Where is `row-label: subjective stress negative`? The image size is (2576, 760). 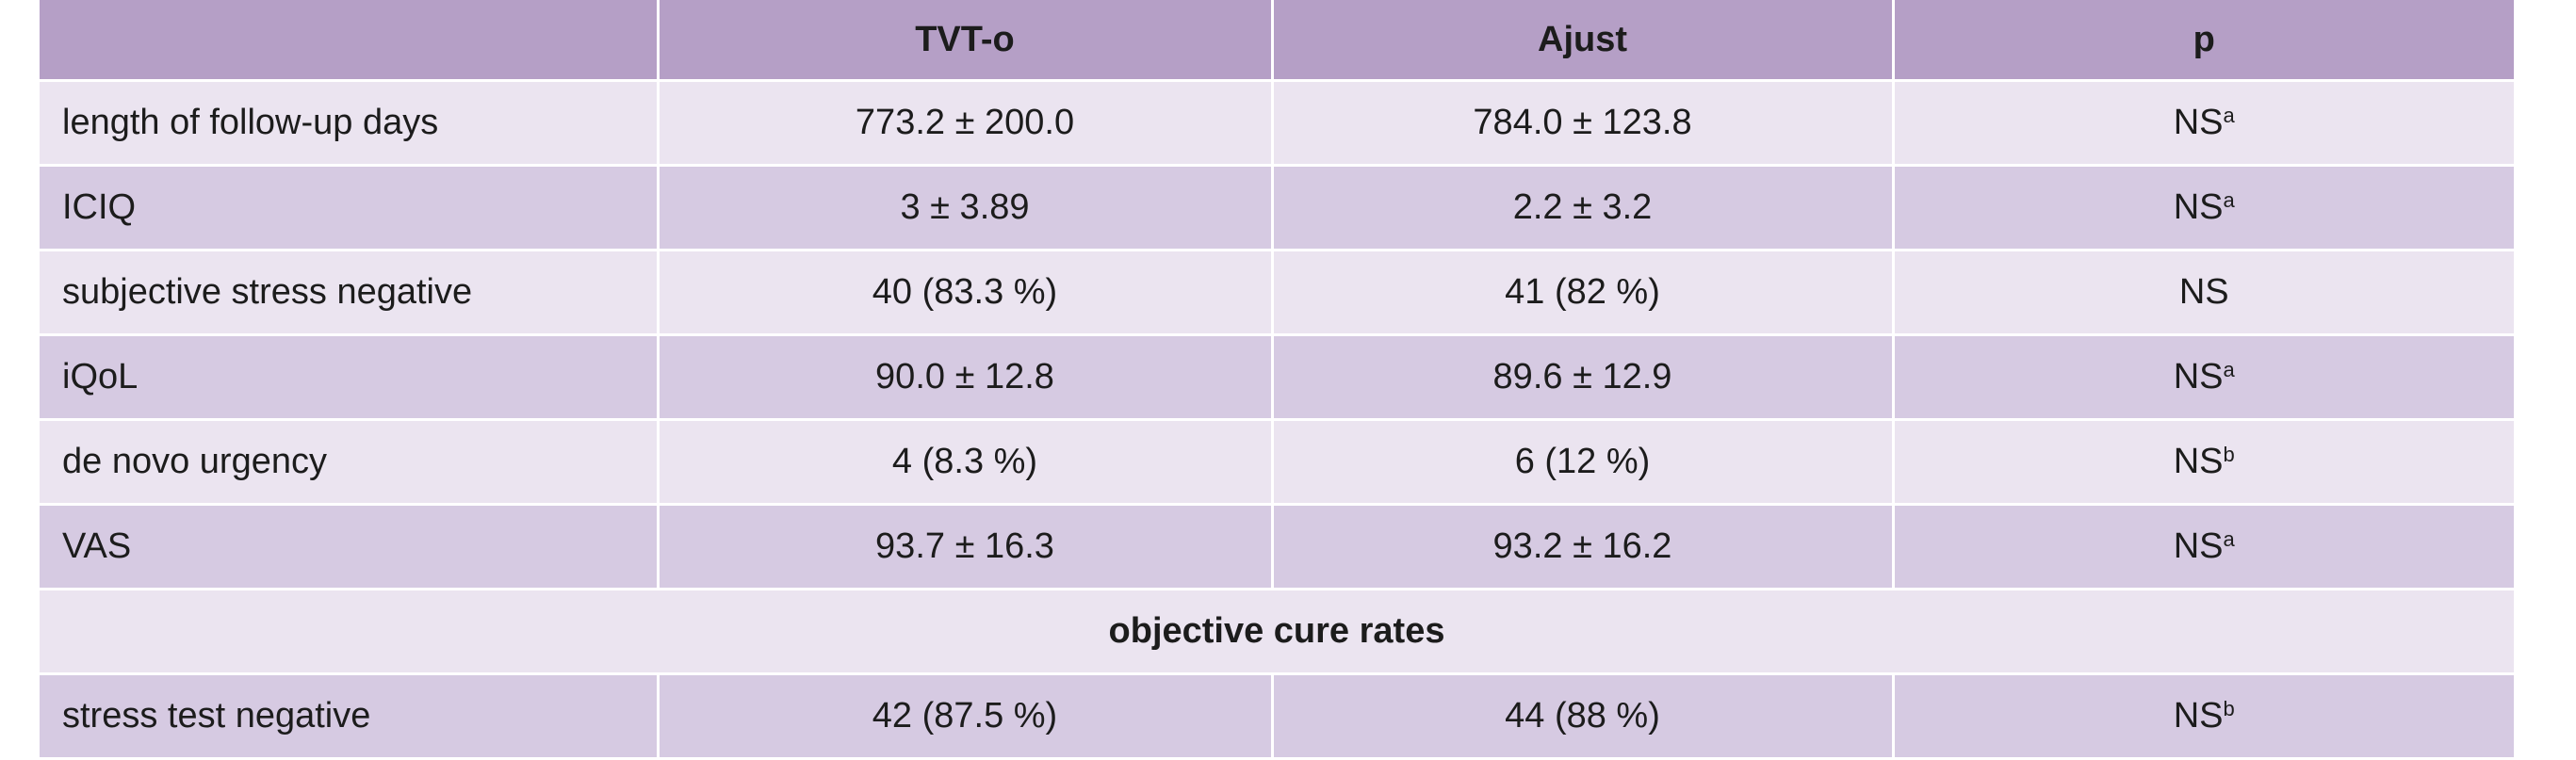 row-label: subjective stress negative is located at coordinates (350, 293).